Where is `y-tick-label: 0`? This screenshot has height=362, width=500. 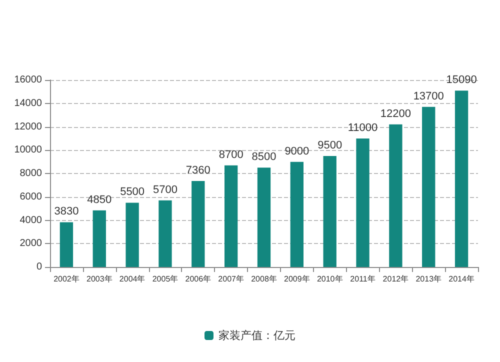
y-tick-label: 0 is located at coordinates (39, 267).